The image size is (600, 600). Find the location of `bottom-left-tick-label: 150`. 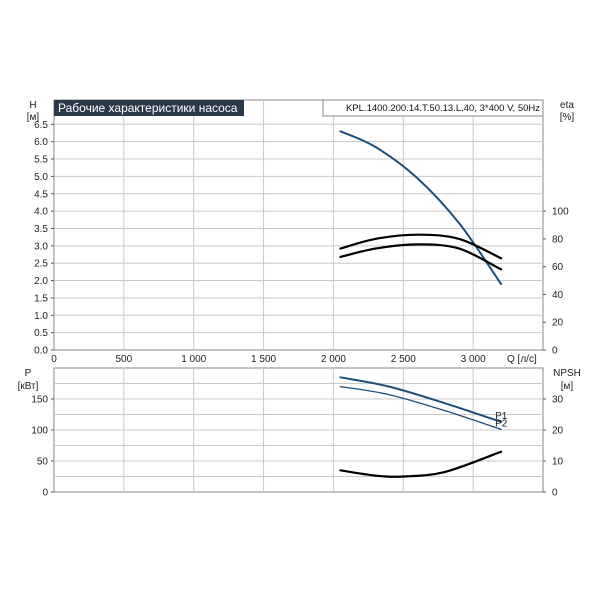

bottom-left-tick-label: 150 is located at coordinates (39, 400).